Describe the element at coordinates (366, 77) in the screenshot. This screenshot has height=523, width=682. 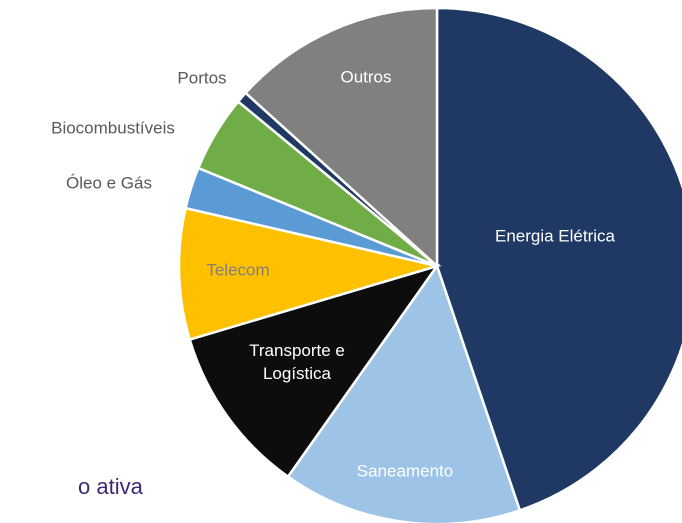
I see `slice-label: Outros` at that location.